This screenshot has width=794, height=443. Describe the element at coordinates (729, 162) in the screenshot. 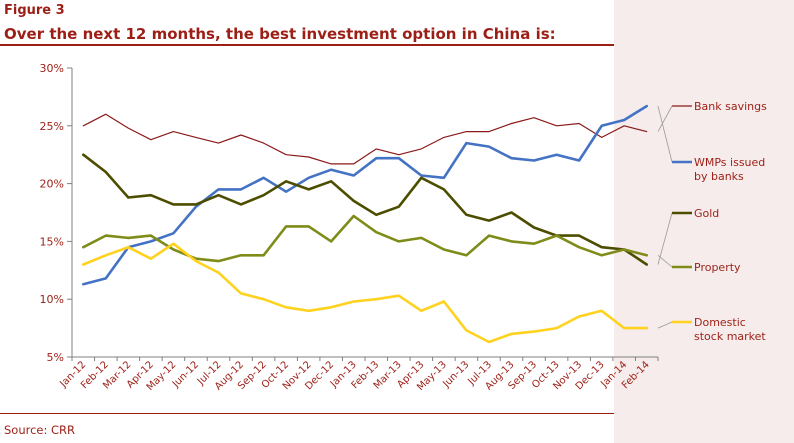

I see `legend-label-wmps: WMPs issued` at that location.